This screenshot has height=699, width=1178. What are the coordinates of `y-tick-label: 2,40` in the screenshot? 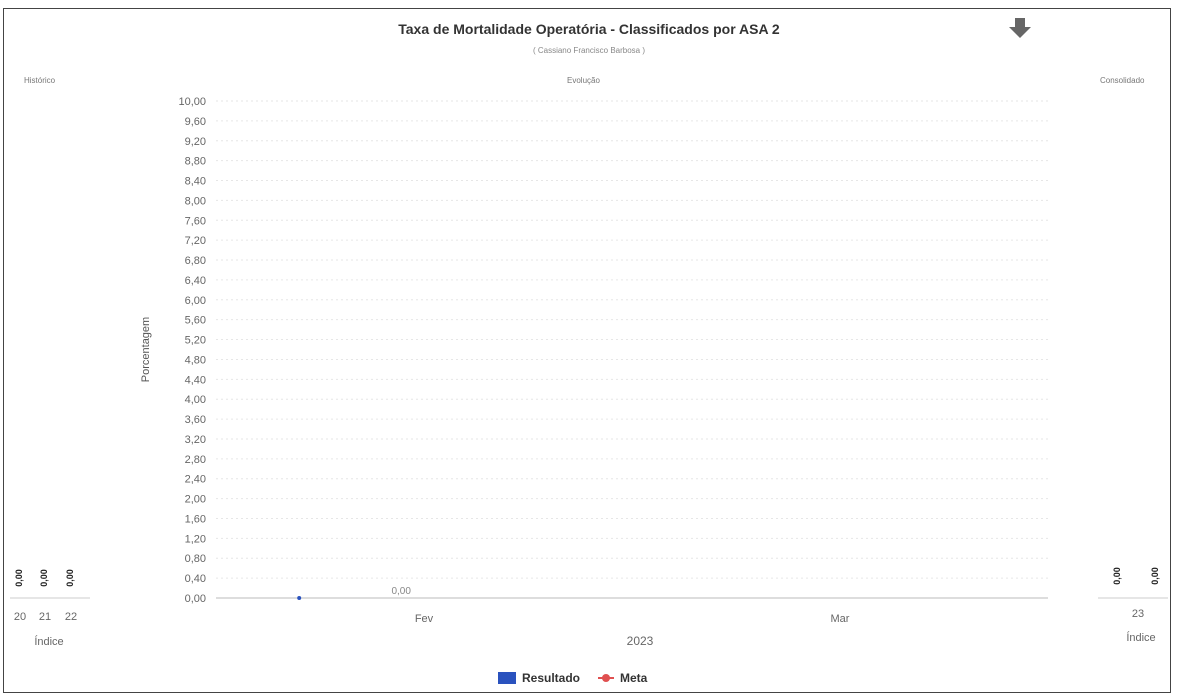 It's located at (195, 480).